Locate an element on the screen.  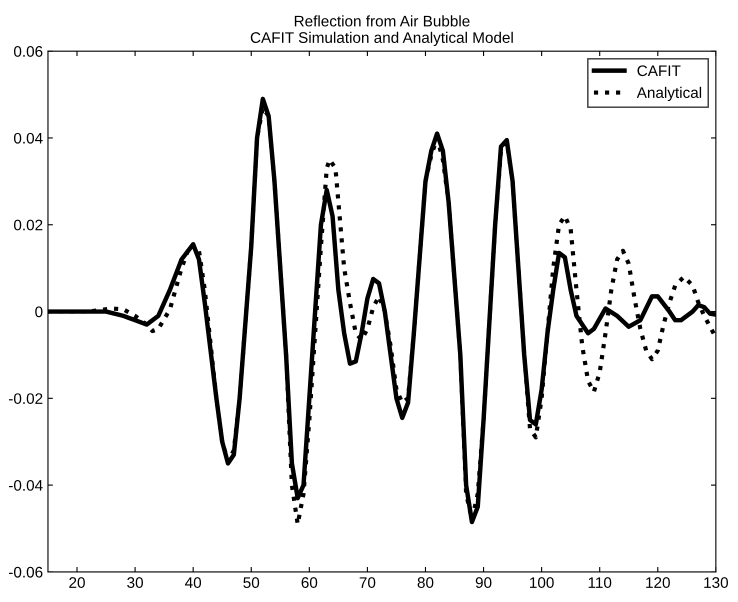
x-tick-label: 90 is located at coordinates (484, 582).